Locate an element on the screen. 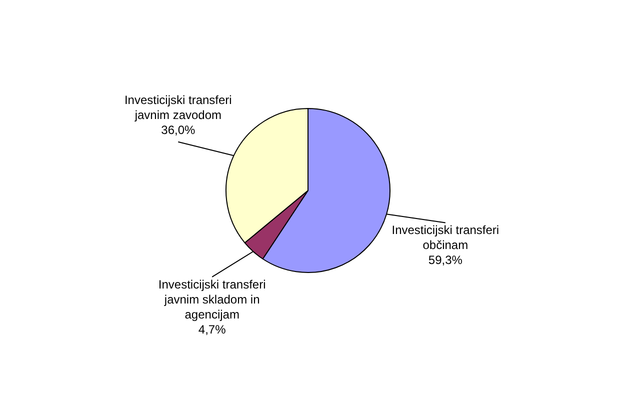  data-label: 59,3% is located at coordinates (445, 260).